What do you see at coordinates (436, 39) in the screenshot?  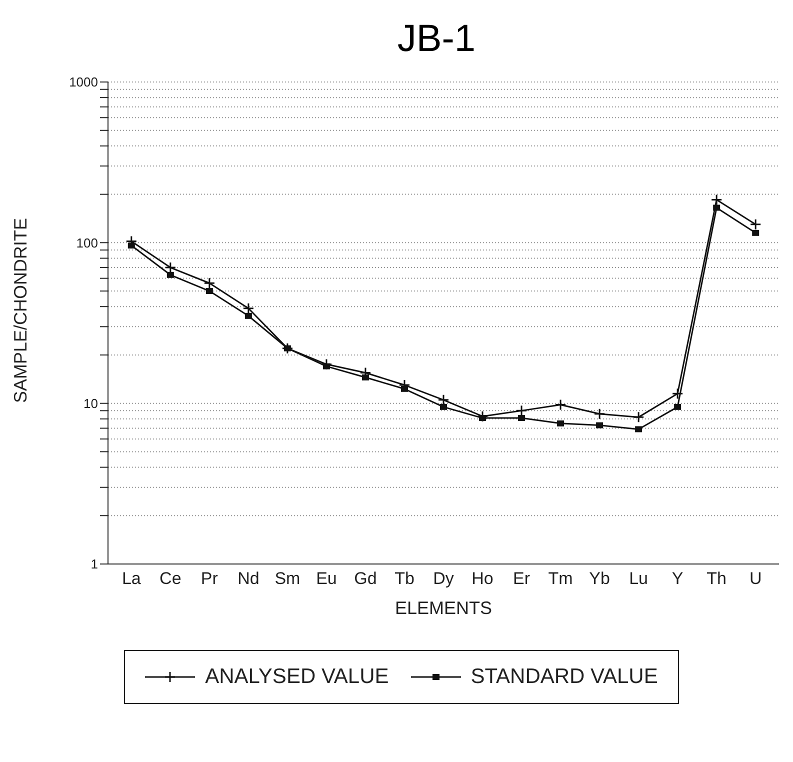 I see `chart-title: JB-1` at bounding box center [436, 39].